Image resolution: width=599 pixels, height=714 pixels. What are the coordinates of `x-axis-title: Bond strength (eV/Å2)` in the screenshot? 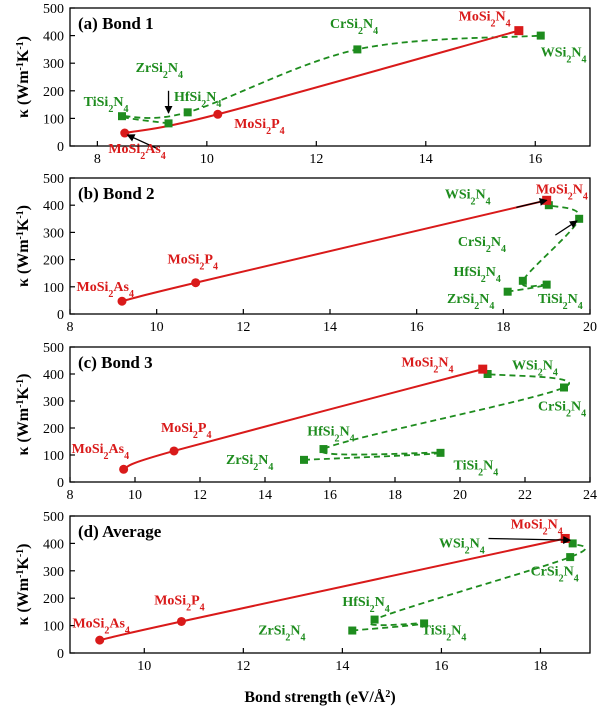 It's located at (319, 697).